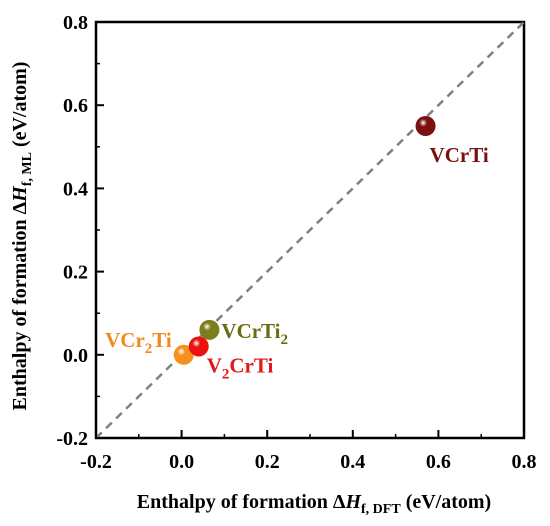 The width and height of the screenshot is (550, 526). Describe the element at coordinates (72, 439) in the screenshot. I see `y-tick-label: -0.2` at that location.